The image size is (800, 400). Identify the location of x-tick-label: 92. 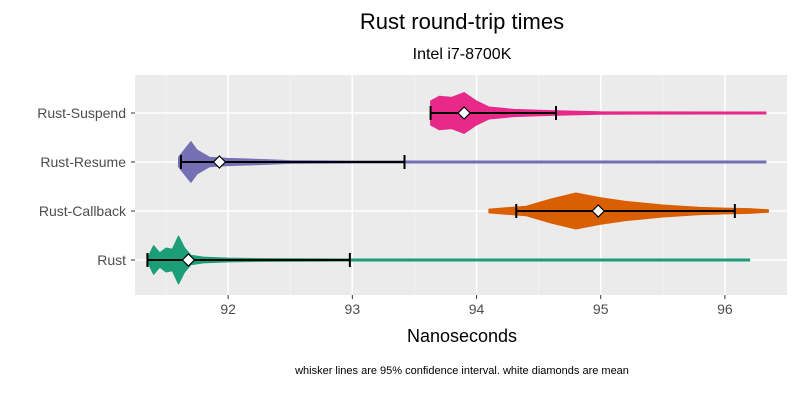
(228, 309).